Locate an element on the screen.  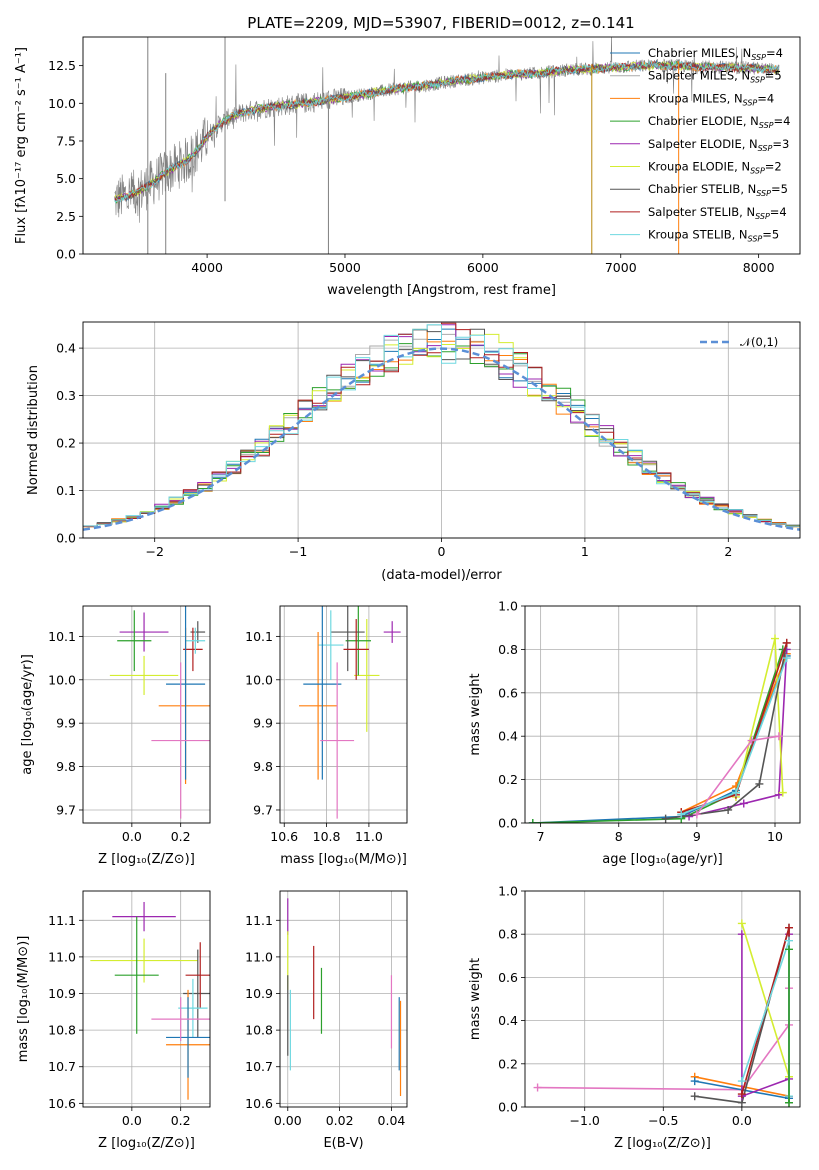
x-tick-label: −0.5 is located at coordinates (663, 1120).